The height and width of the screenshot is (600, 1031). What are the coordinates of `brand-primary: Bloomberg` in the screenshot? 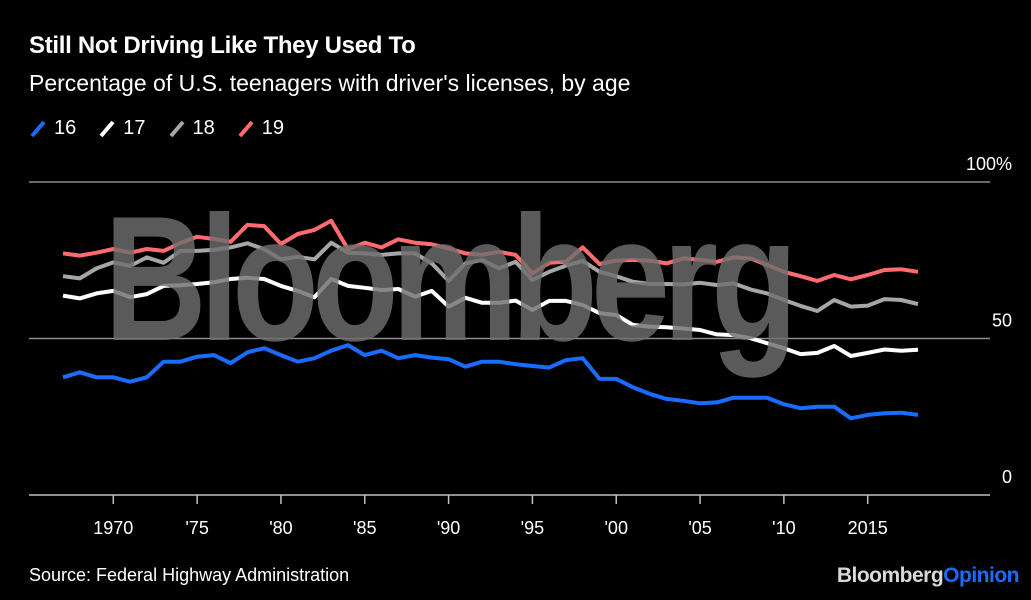 It's located at (890, 575).